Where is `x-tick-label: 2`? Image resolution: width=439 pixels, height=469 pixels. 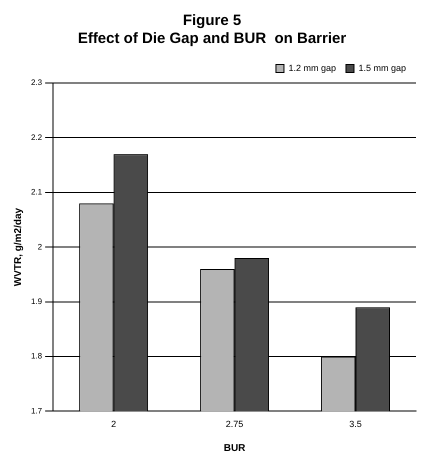 x-tick-label: 2 is located at coordinates (113, 424).